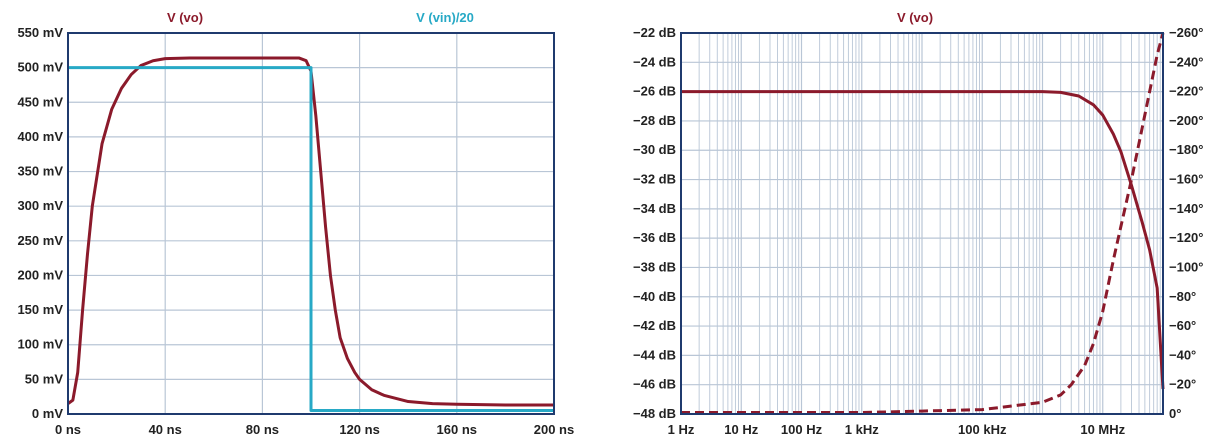 Image resolution: width=1218 pixels, height=444 pixels. I want to click on y2-tick-label: −40°, so click(1182, 354).